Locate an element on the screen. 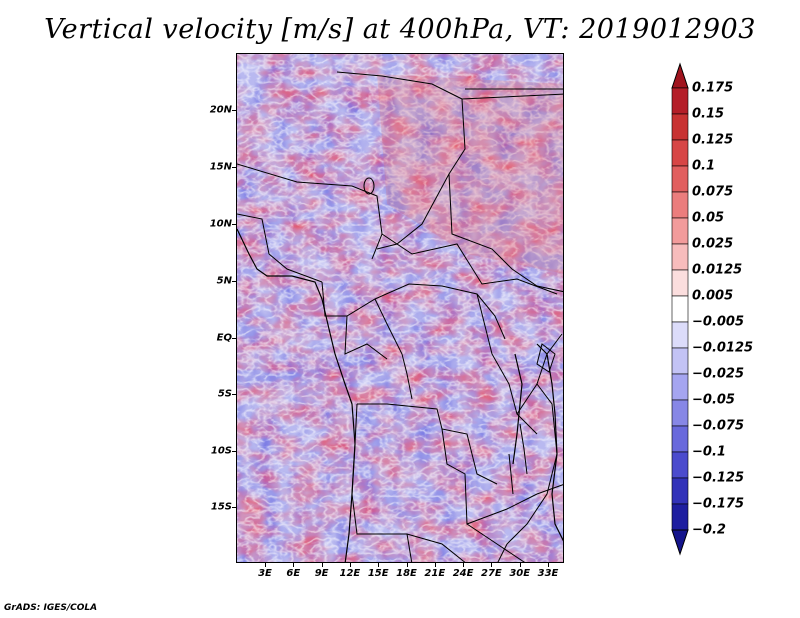  lon-label: 33E is located at coordinates (548, 573).